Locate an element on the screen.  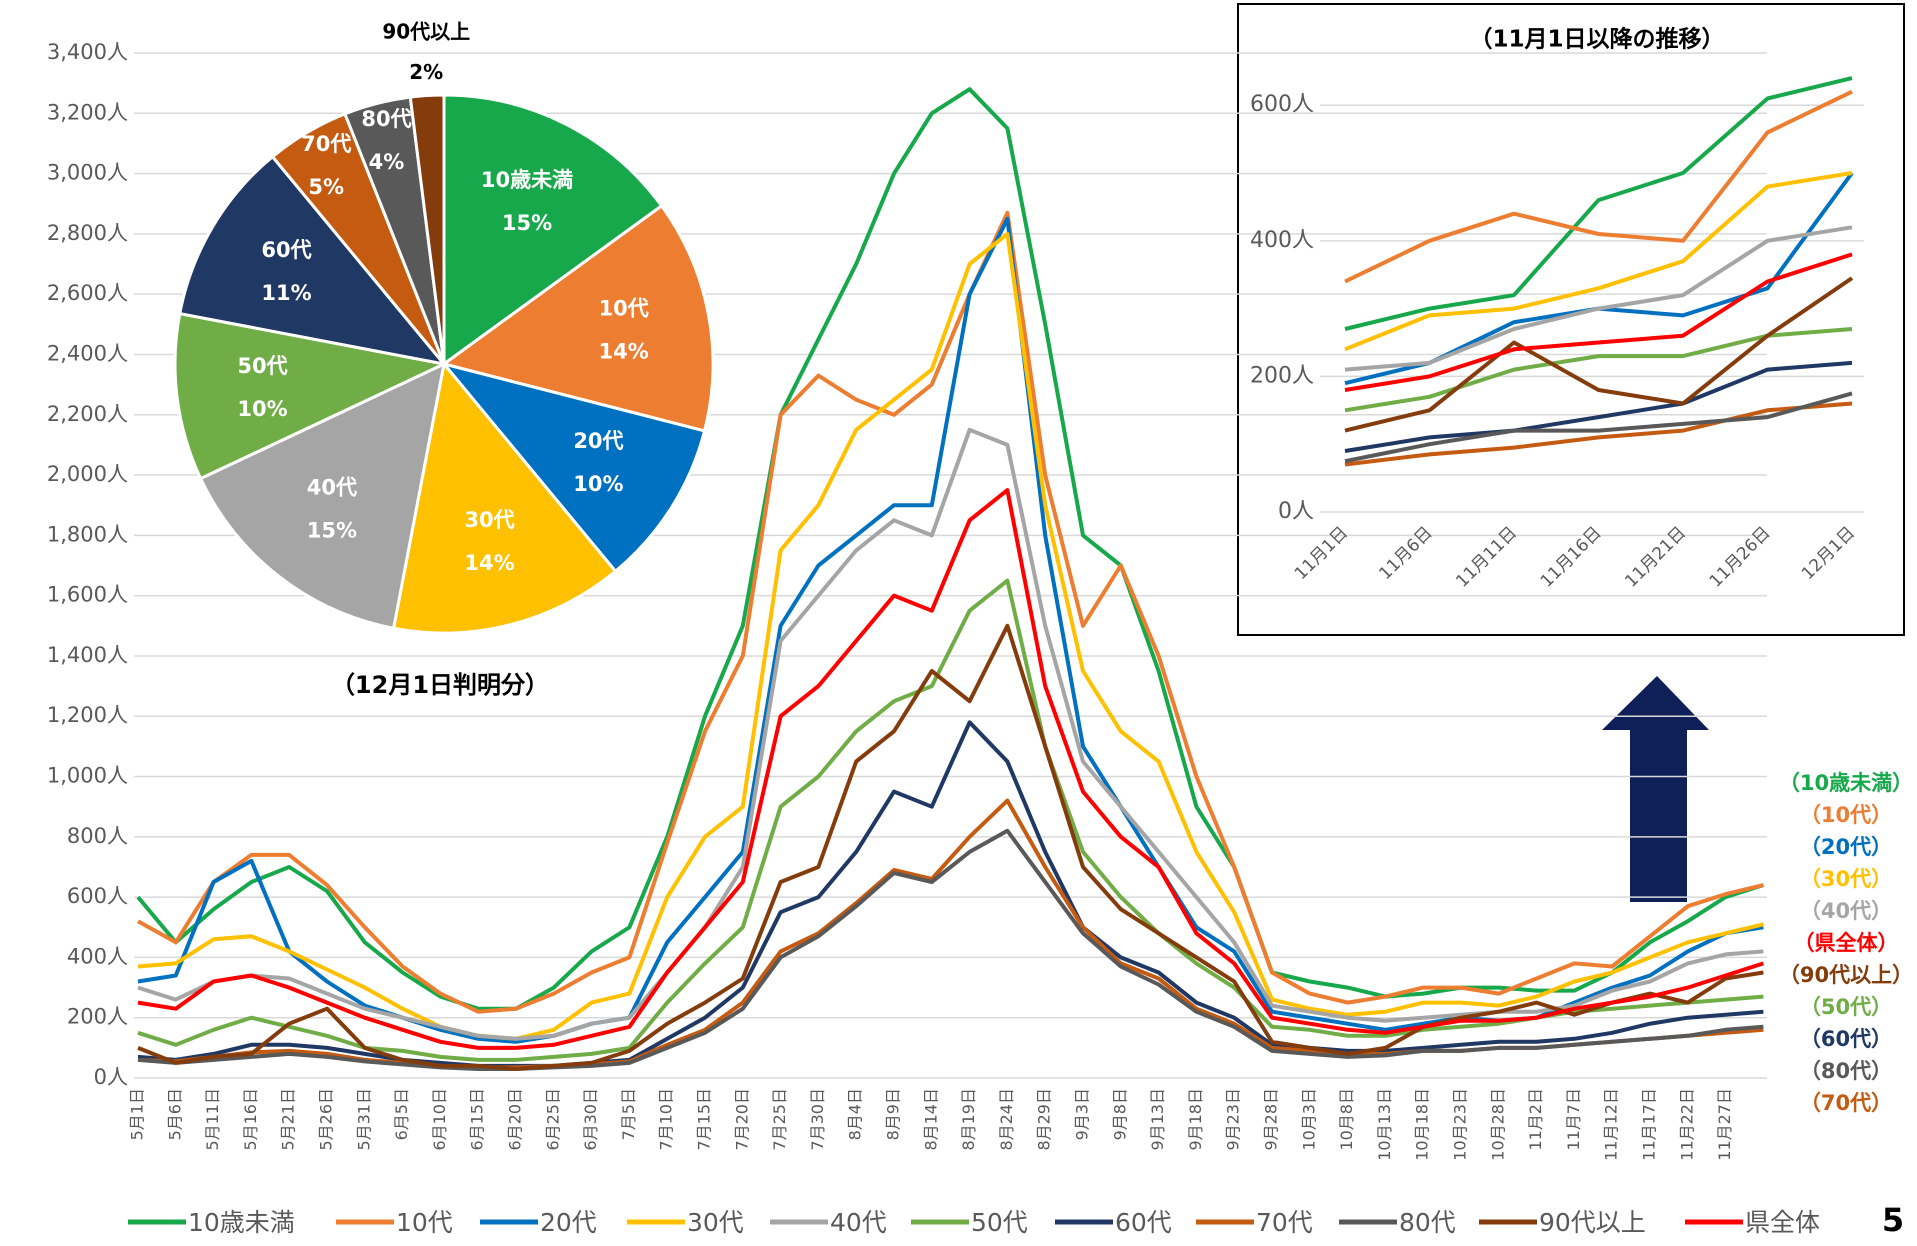
x-tick-label: 7月5日 is located at coordinates (628, 1114).